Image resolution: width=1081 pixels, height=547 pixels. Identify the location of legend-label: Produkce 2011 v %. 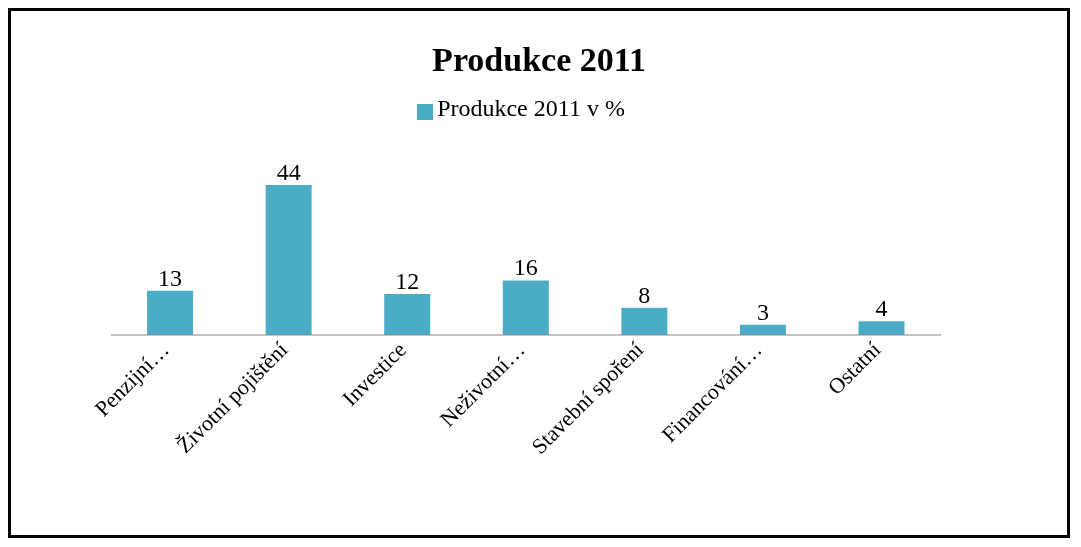
(531, 108).